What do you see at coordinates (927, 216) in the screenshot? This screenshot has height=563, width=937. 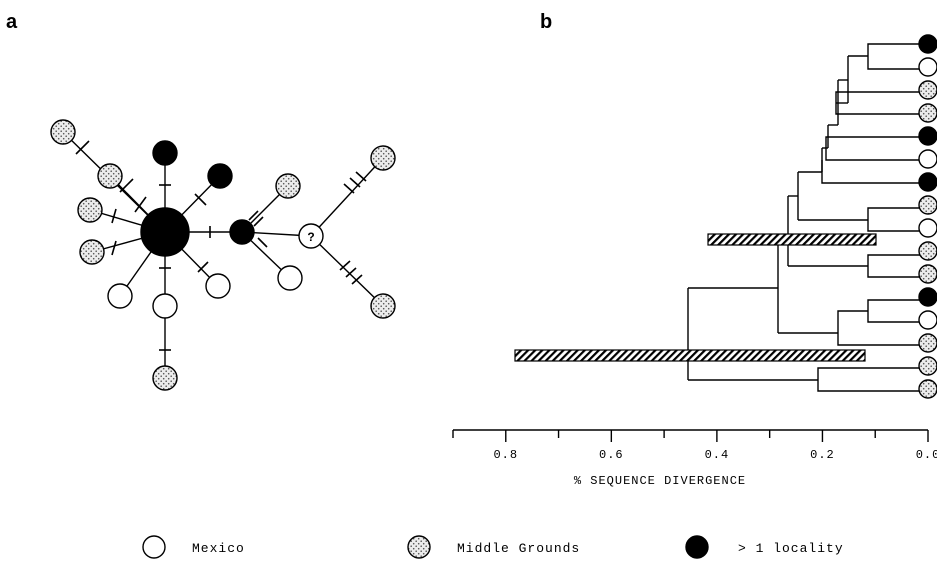 I see `dendrogram-tips` at bounding box center [927, 216].